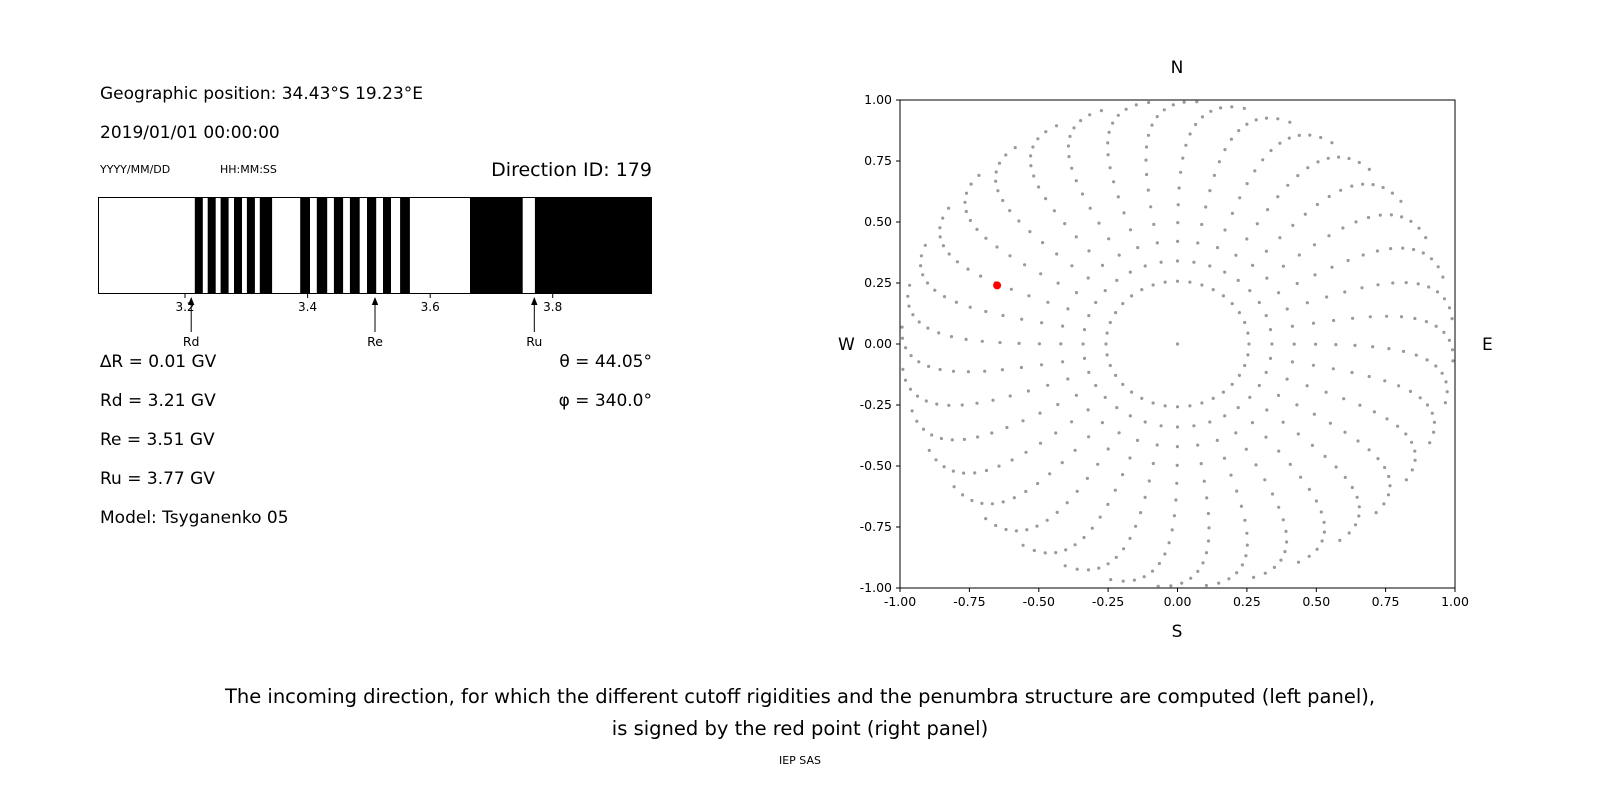  I want to click on param-row: Ru = 3.77 GV, so click(376, 479).